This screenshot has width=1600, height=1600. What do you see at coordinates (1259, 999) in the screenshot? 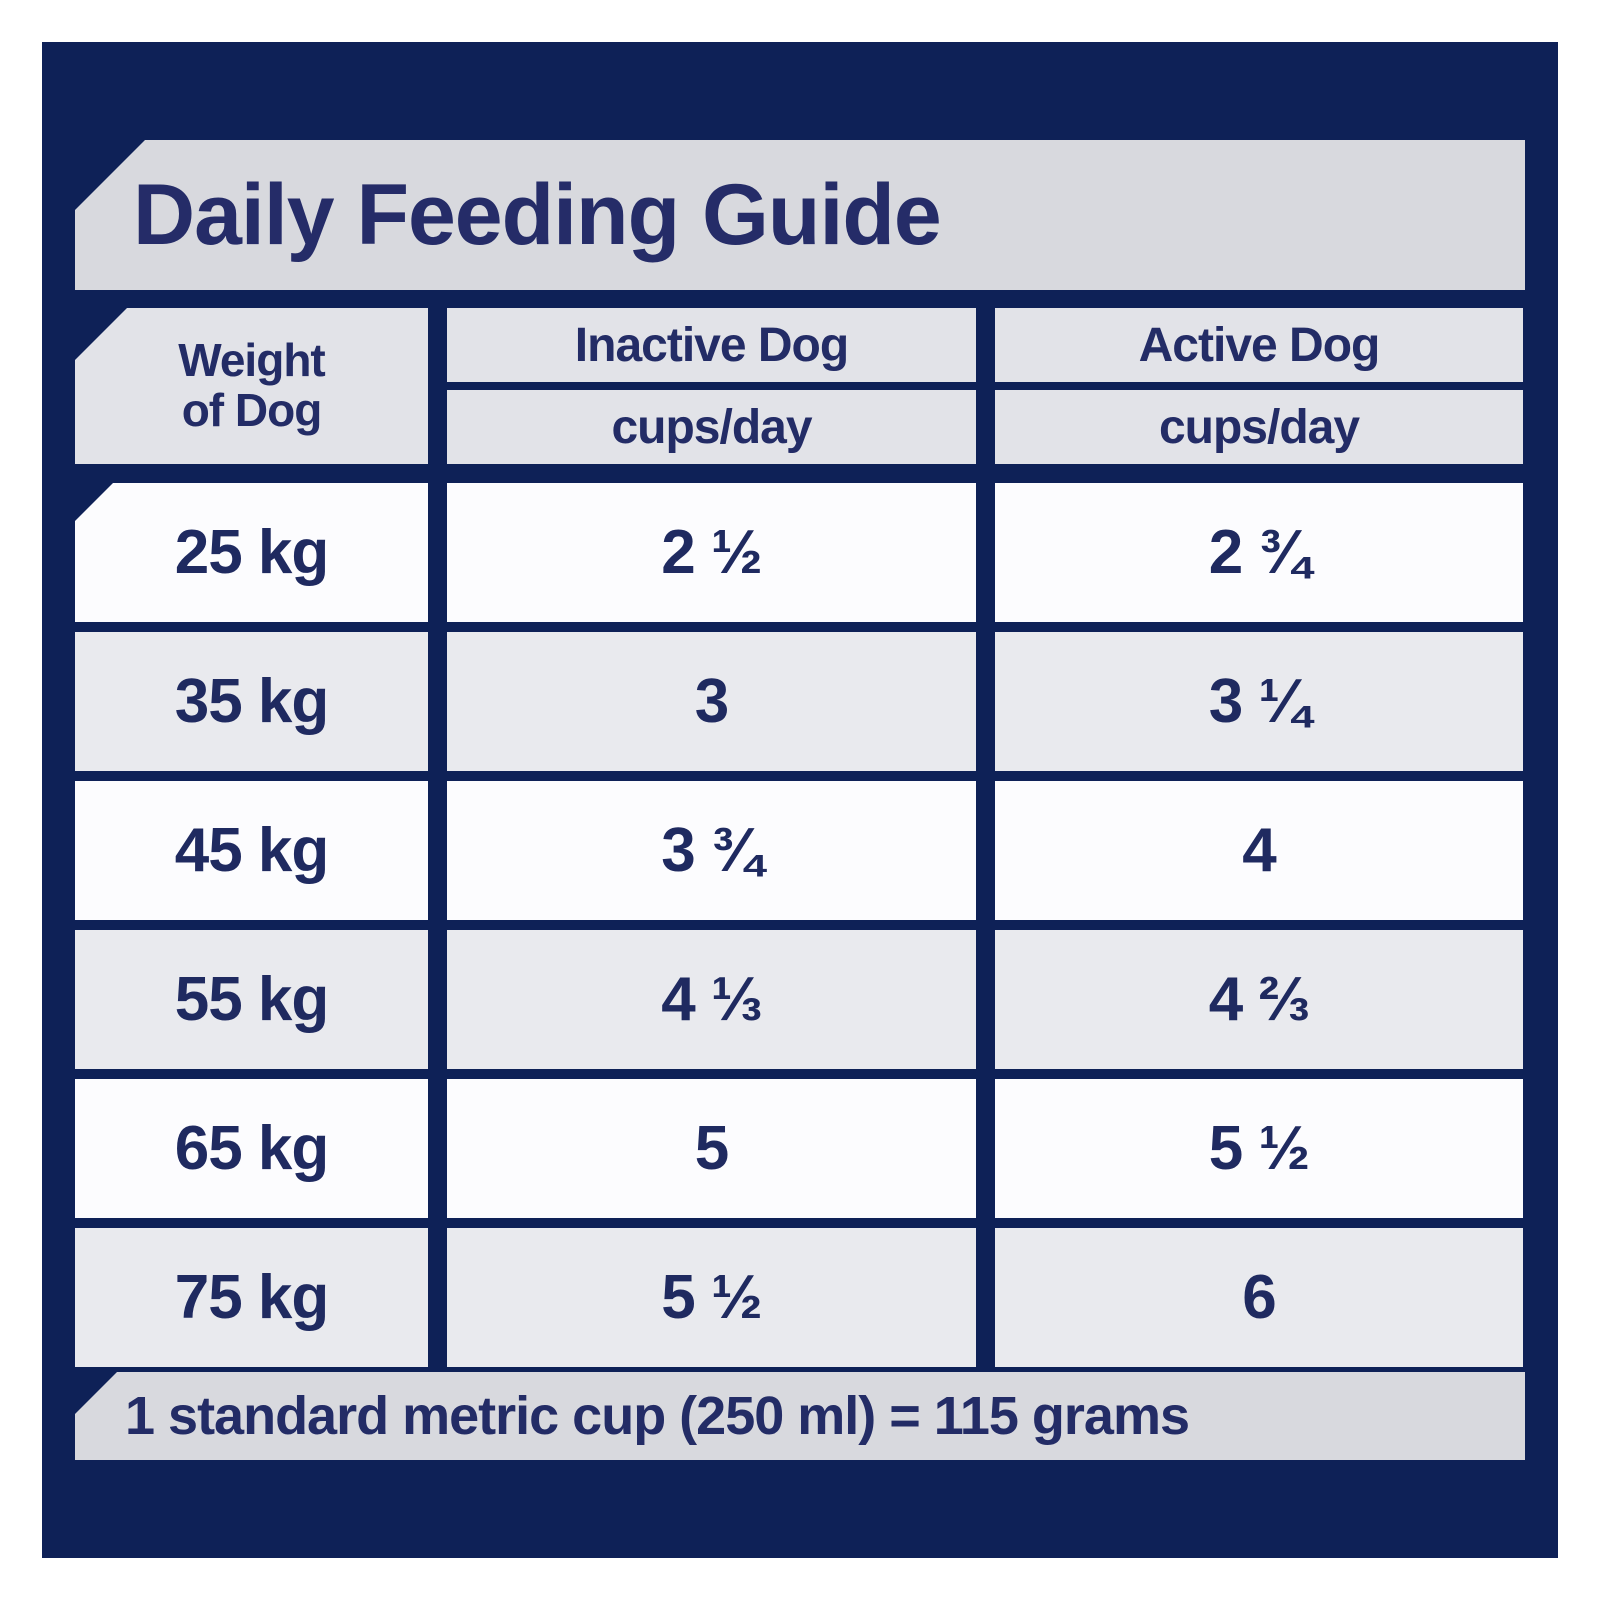
I see `active-value-cell: 4 ⅔` at bounding box center [1259, 999].